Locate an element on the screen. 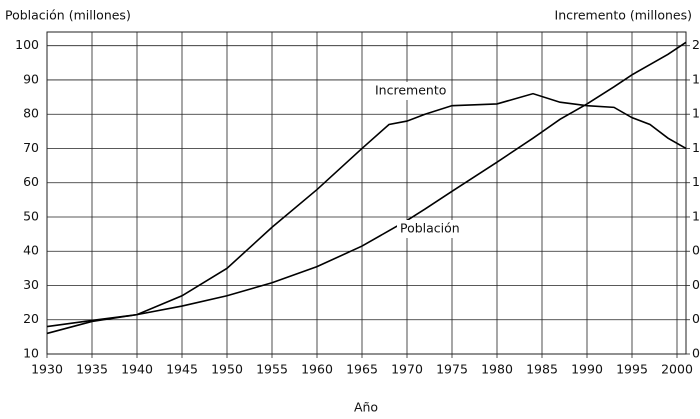 The width and height of the screenshot is (700, 419). y2-tick-label: 0.2 is located at coordinates (696, 353).